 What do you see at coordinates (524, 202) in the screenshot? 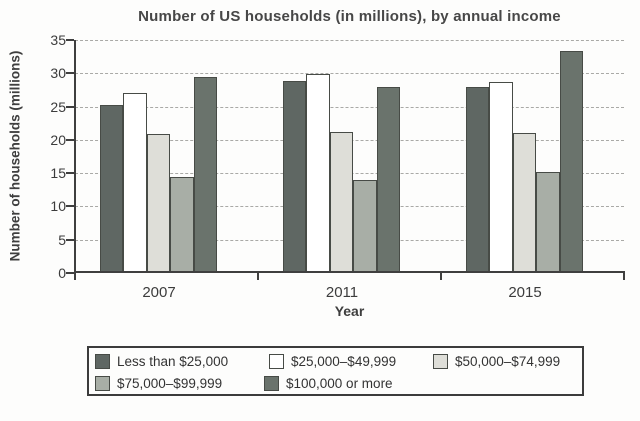
I see `bar-2015-s2` at bounding box center [524, 202].